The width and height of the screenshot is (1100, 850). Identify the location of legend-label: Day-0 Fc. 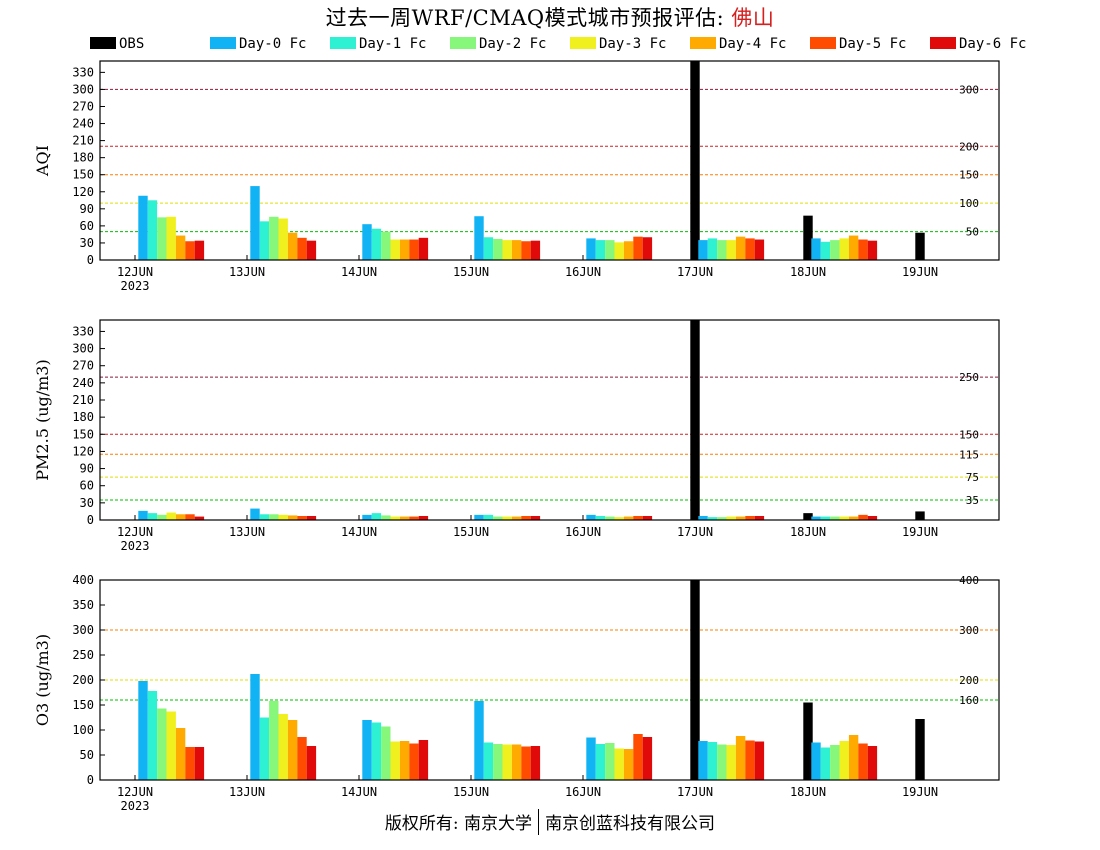
(273, 44).